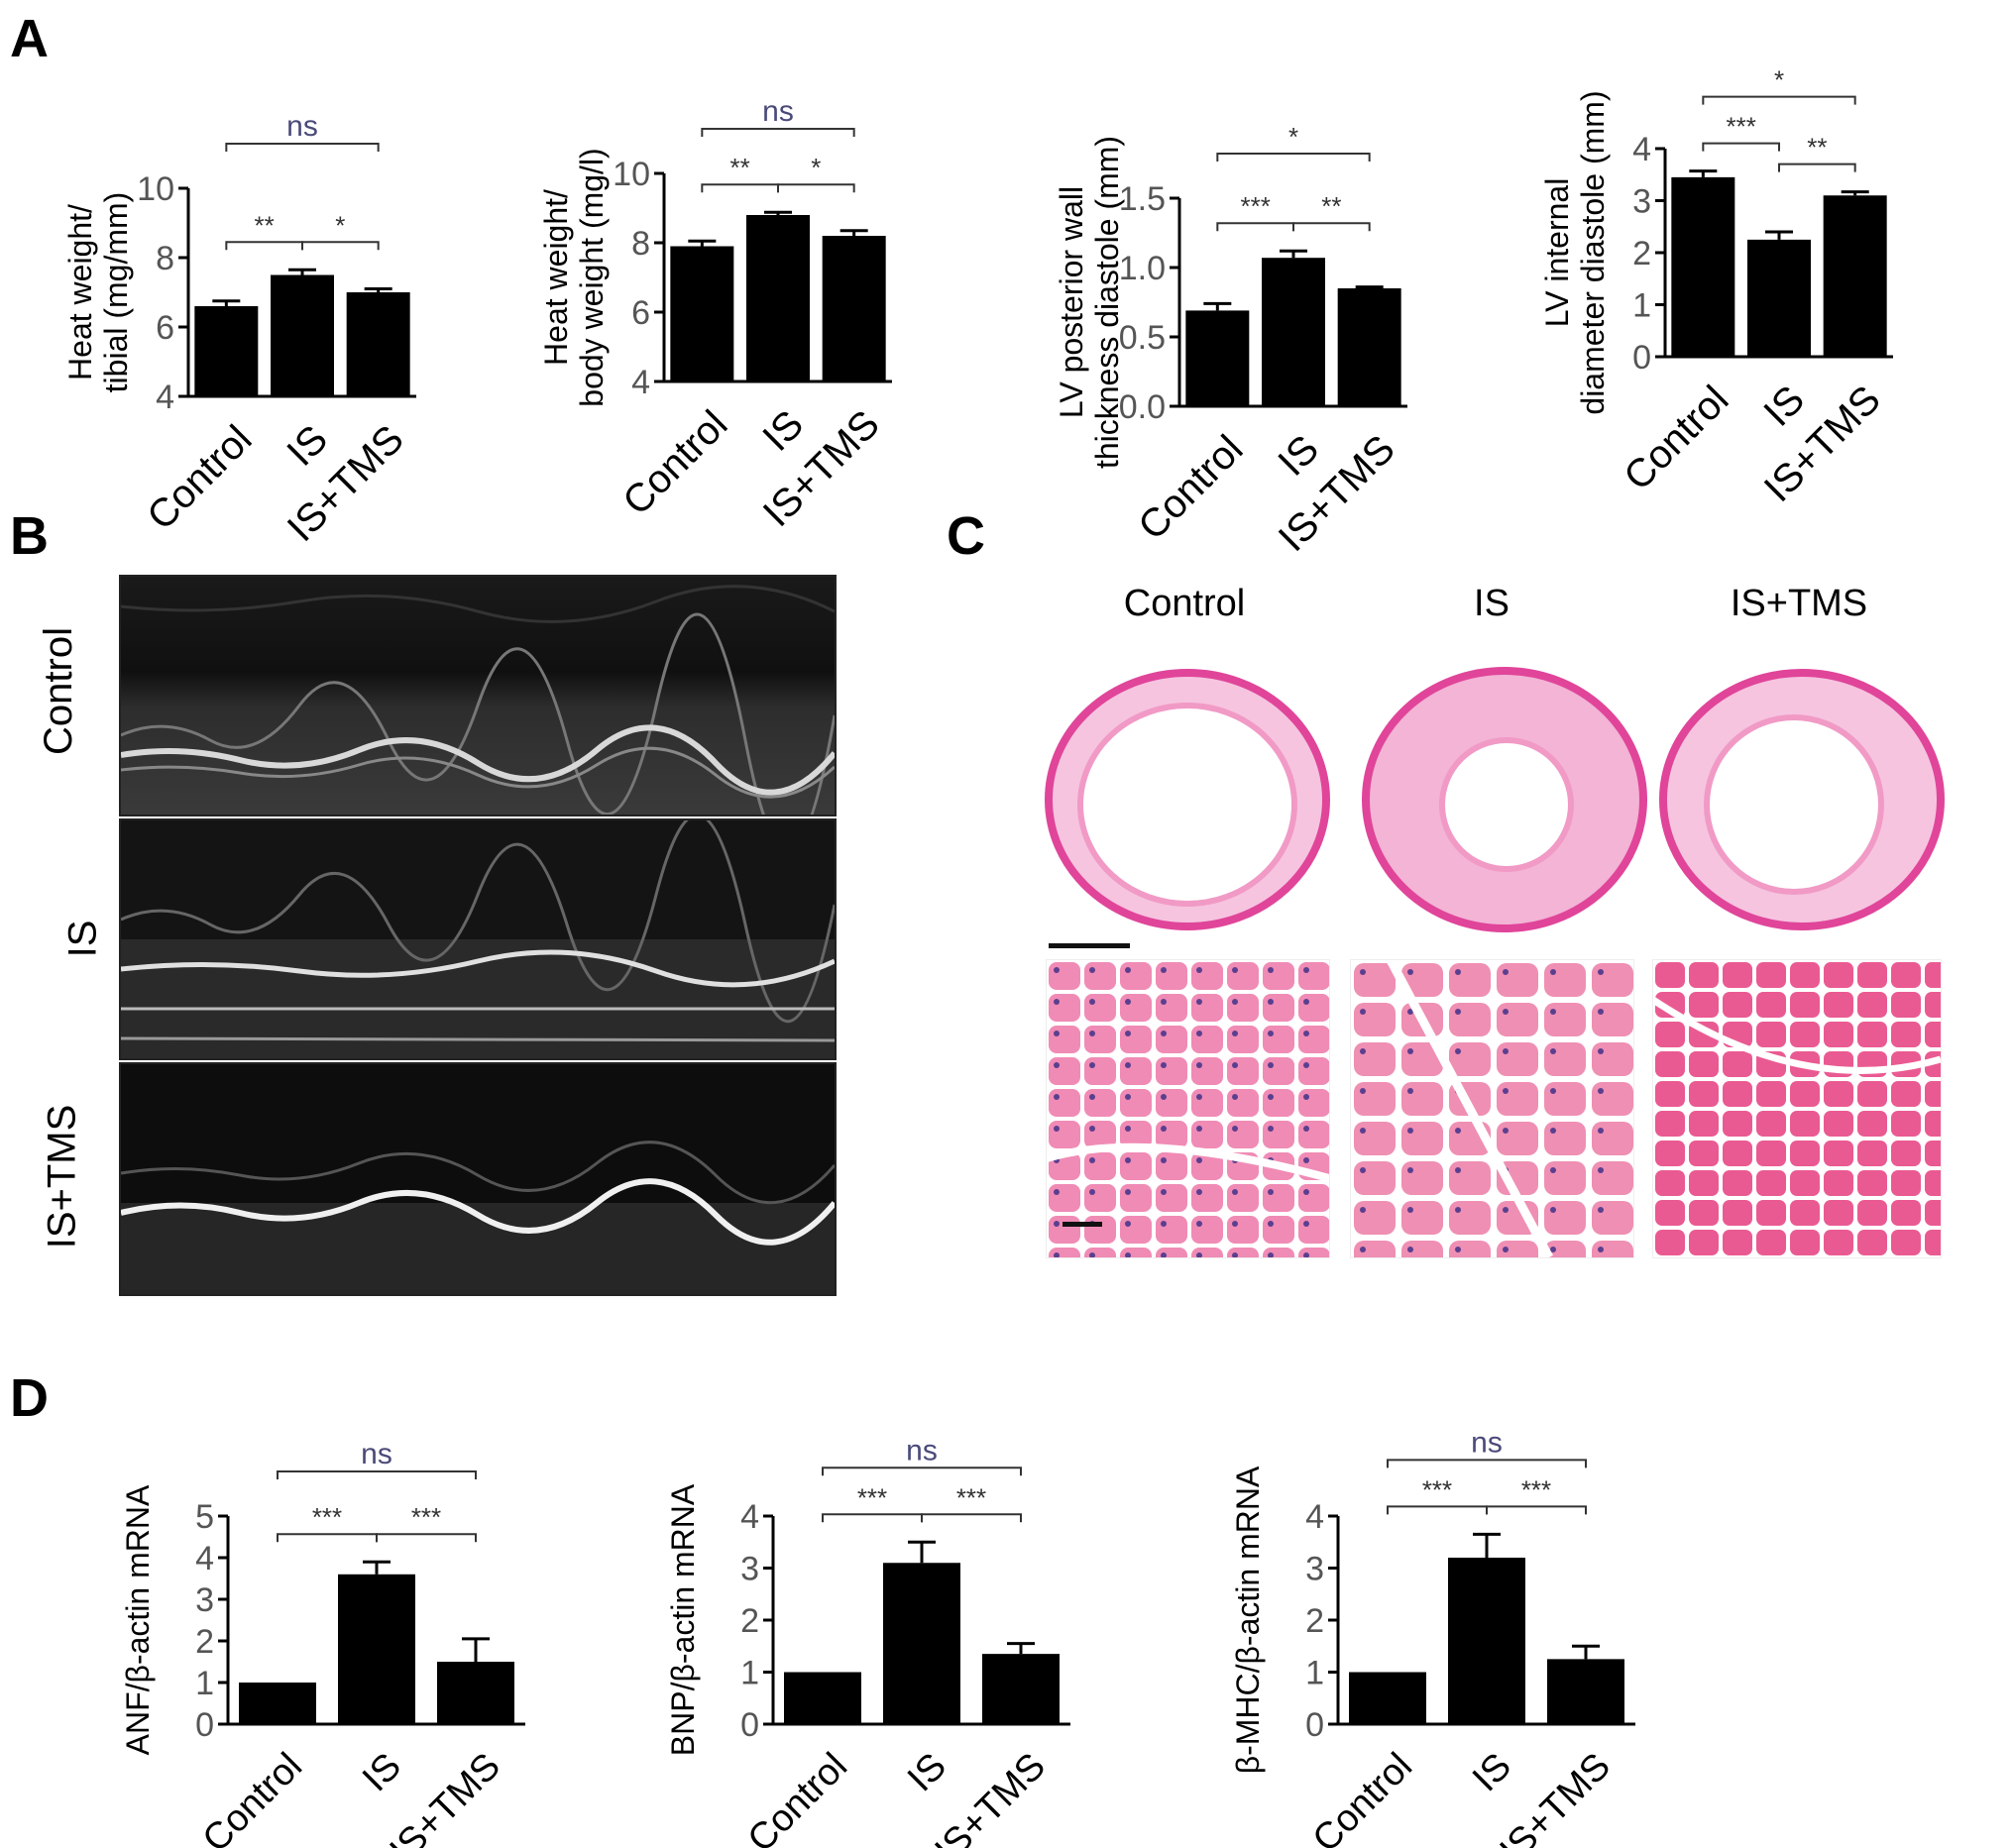 Image resolution: width=2013 pixels, height=1848 pixels. What do you see at coordinates (1082, 1224) in the screenshot?
I see `scale-bar-tissue` at bounding box center [1082, 1224].